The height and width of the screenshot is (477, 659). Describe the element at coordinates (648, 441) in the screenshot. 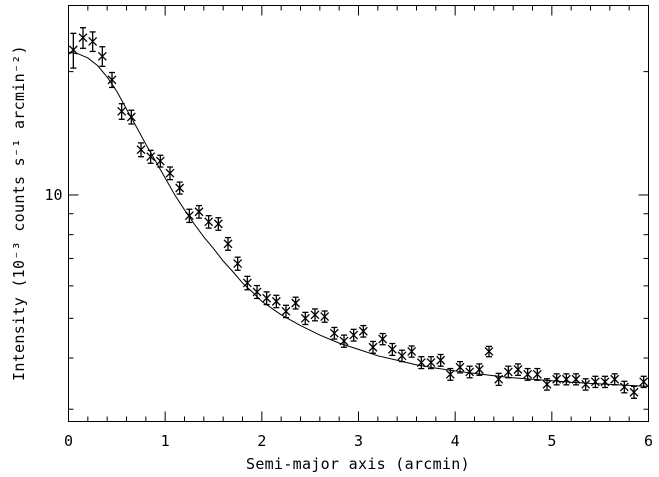

I see `x-tick-label: 6` at that location.